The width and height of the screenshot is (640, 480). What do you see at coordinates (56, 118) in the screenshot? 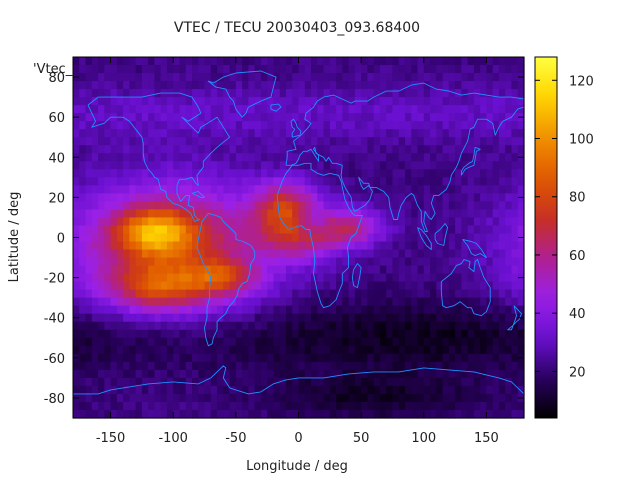
I see `y-tick-label: 60` at bounding box center [56, 118].